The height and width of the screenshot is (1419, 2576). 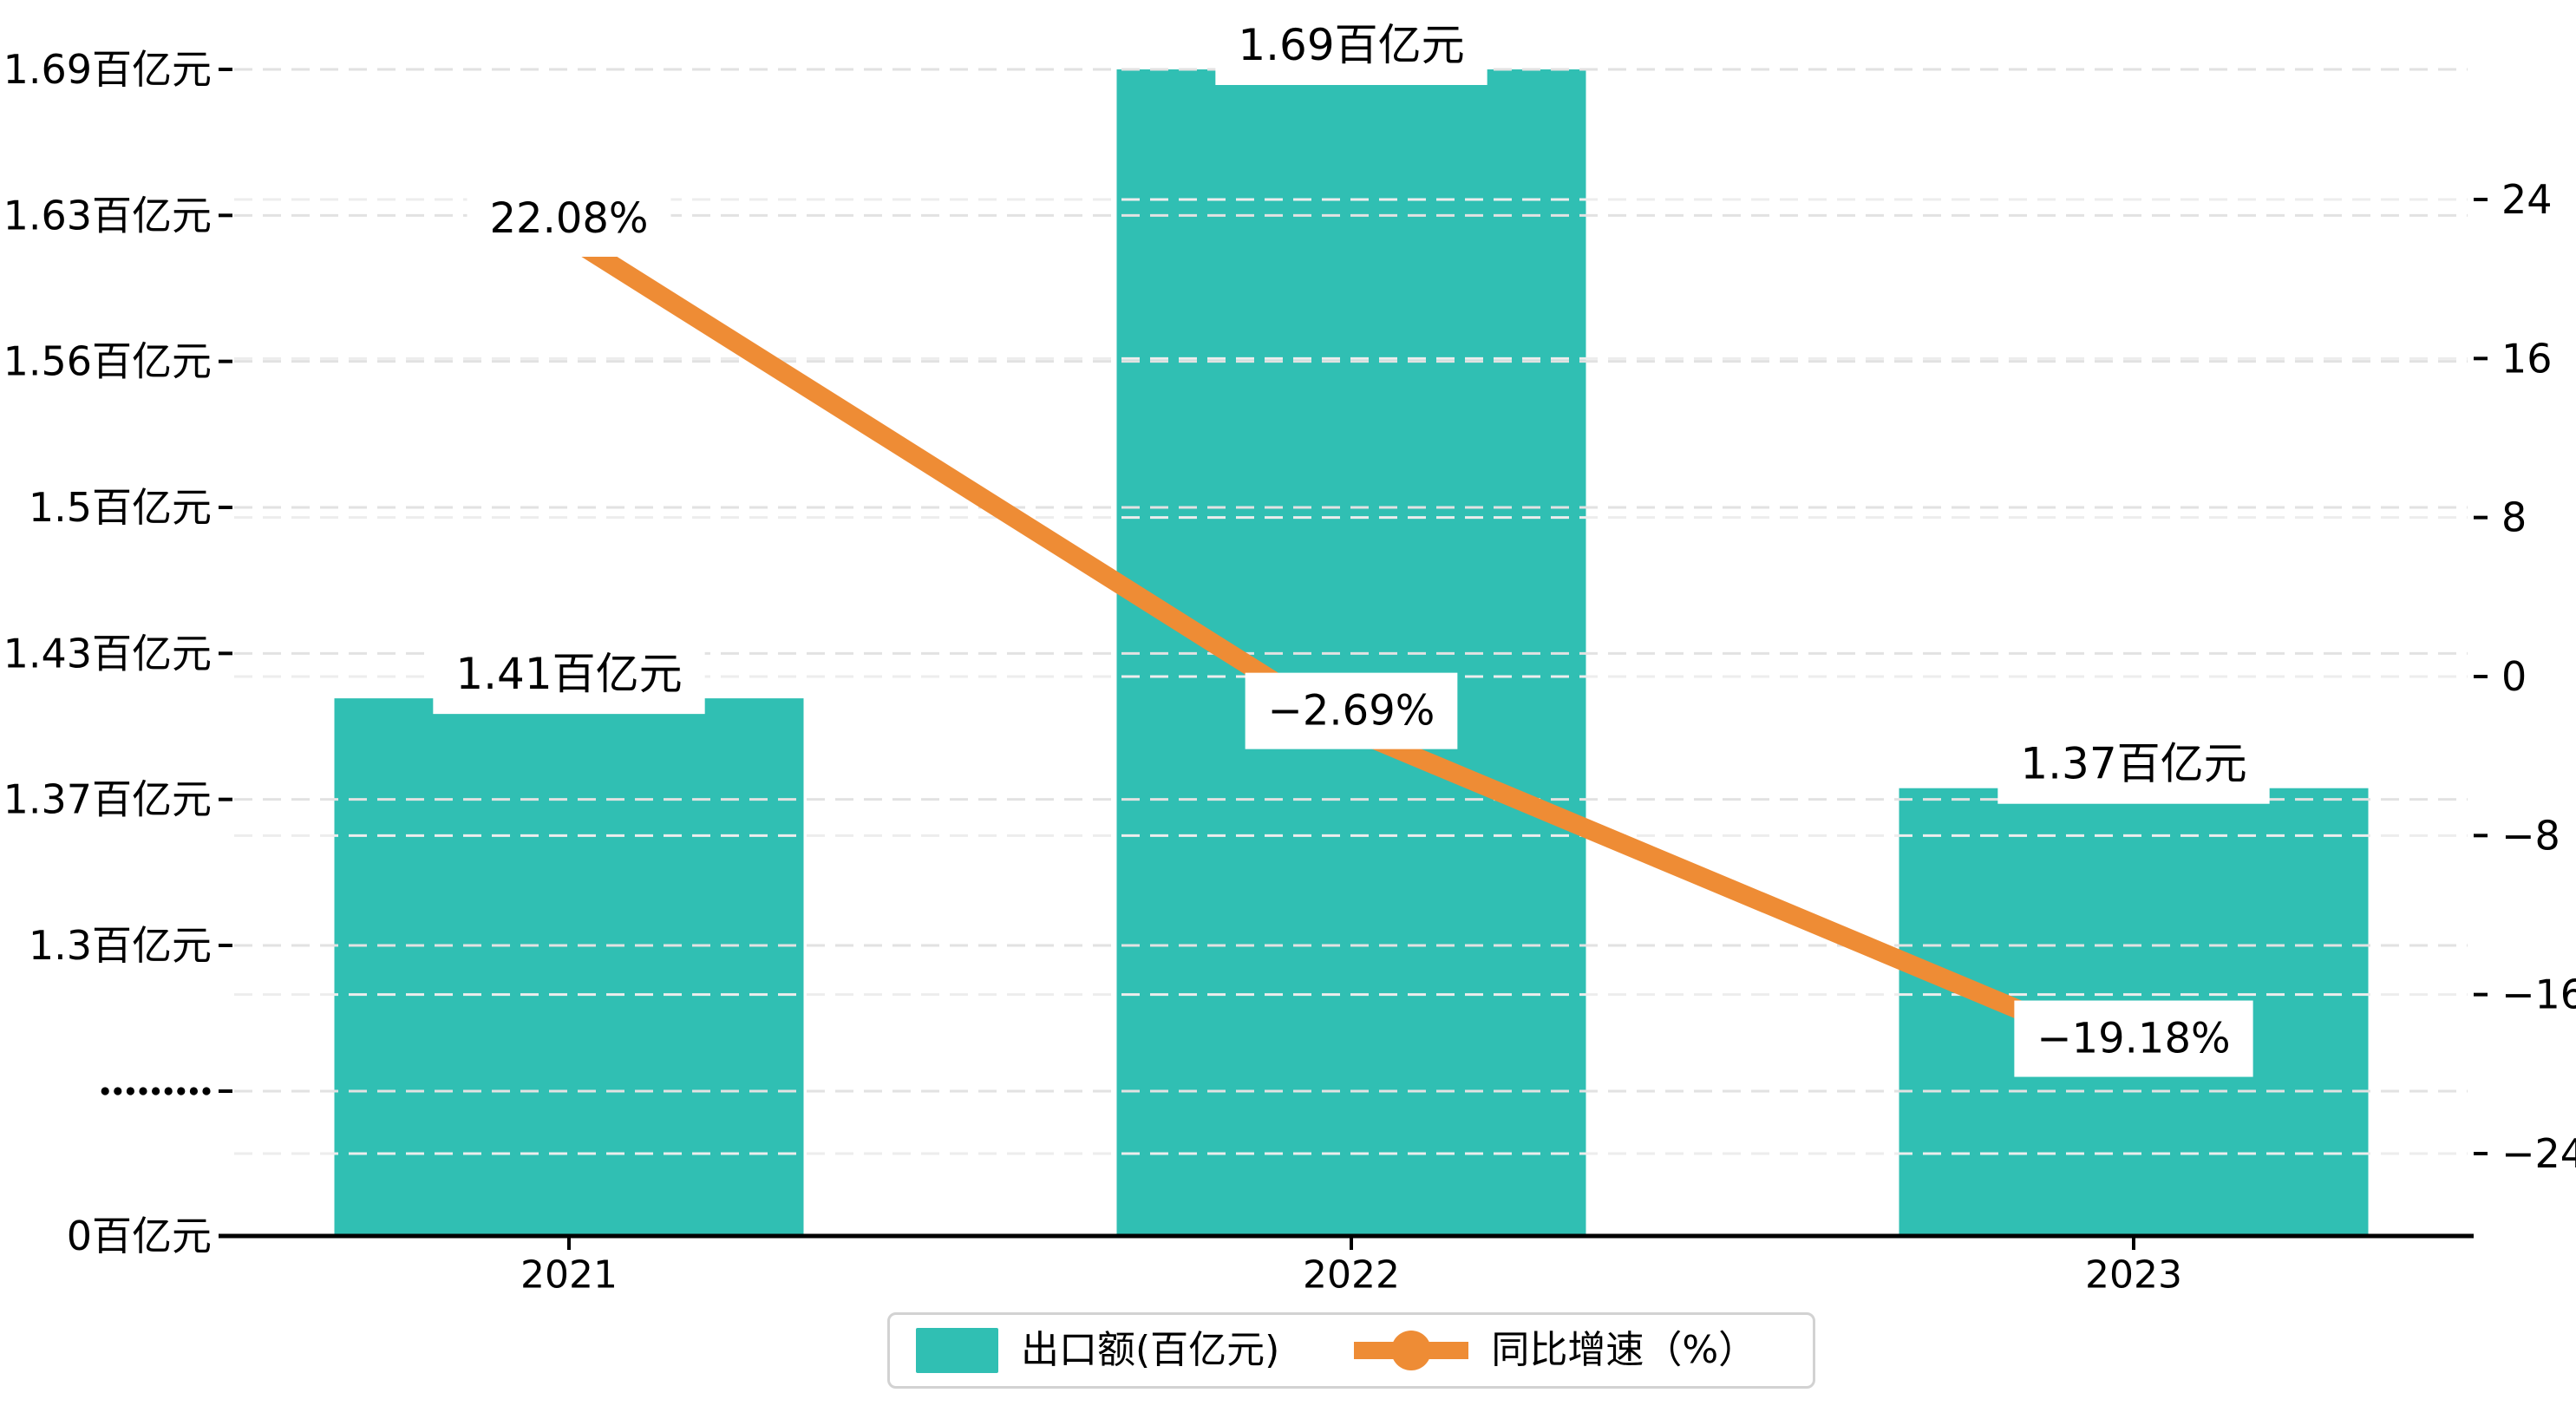 I want to click on left-tick-label: 1.63百亿元, so click(x=107, y=215).